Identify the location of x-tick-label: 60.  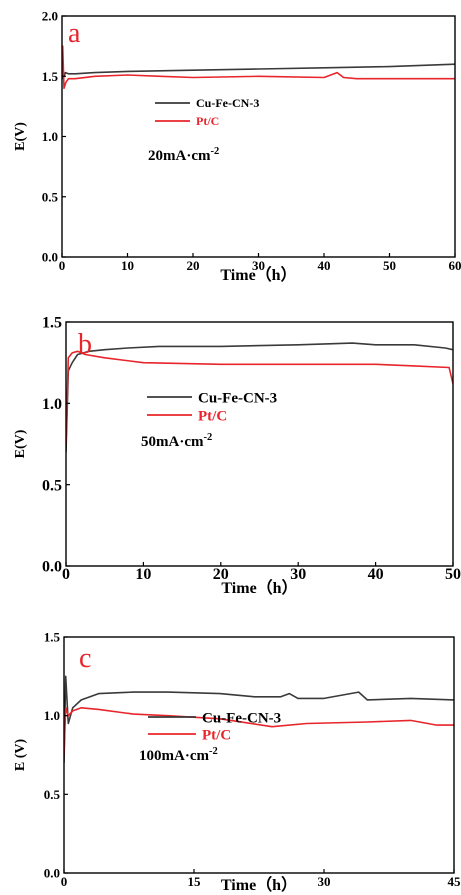
(455, 265).